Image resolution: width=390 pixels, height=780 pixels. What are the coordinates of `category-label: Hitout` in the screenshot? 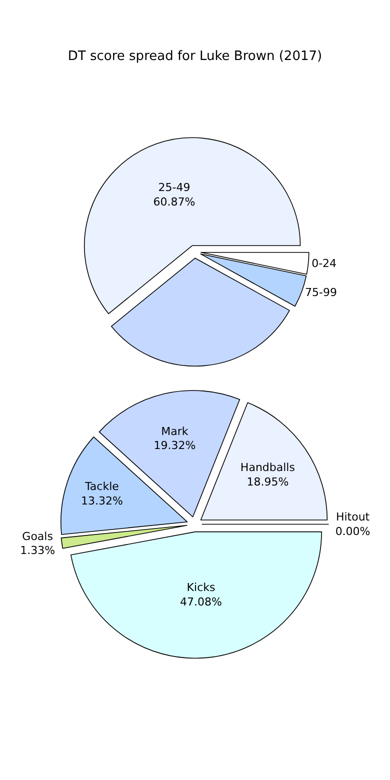 It's located at (353, 517).